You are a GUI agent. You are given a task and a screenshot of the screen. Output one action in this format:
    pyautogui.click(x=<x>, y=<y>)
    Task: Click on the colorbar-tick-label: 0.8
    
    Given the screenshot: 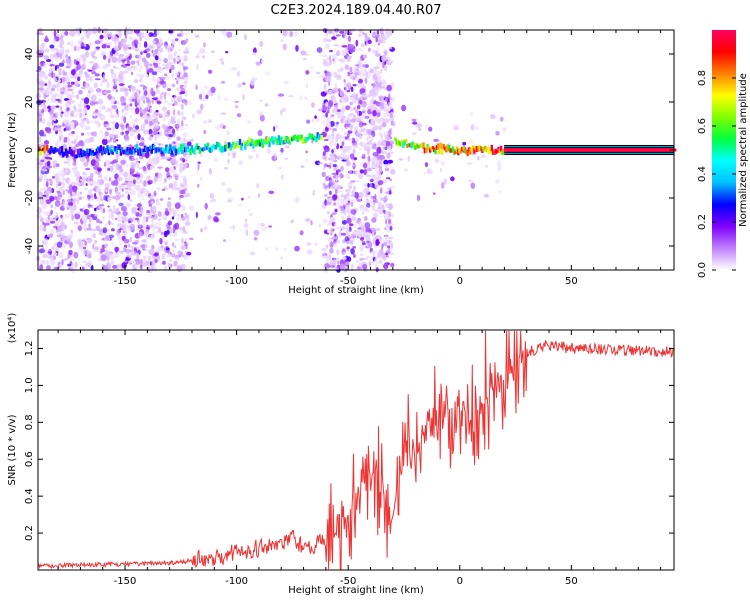 What is the action you would take?
    pyautogui.click(x=702, y=78)
    